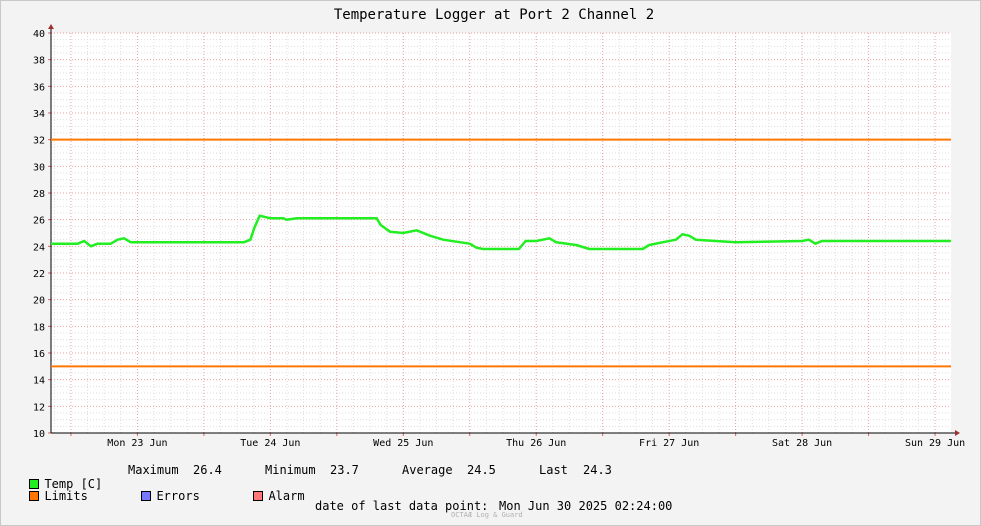 This screenshot has width=981, height=526. Describe the element at coordinates (39, 194) in the screenshot. I see `y-tick-label: 28` at that location.